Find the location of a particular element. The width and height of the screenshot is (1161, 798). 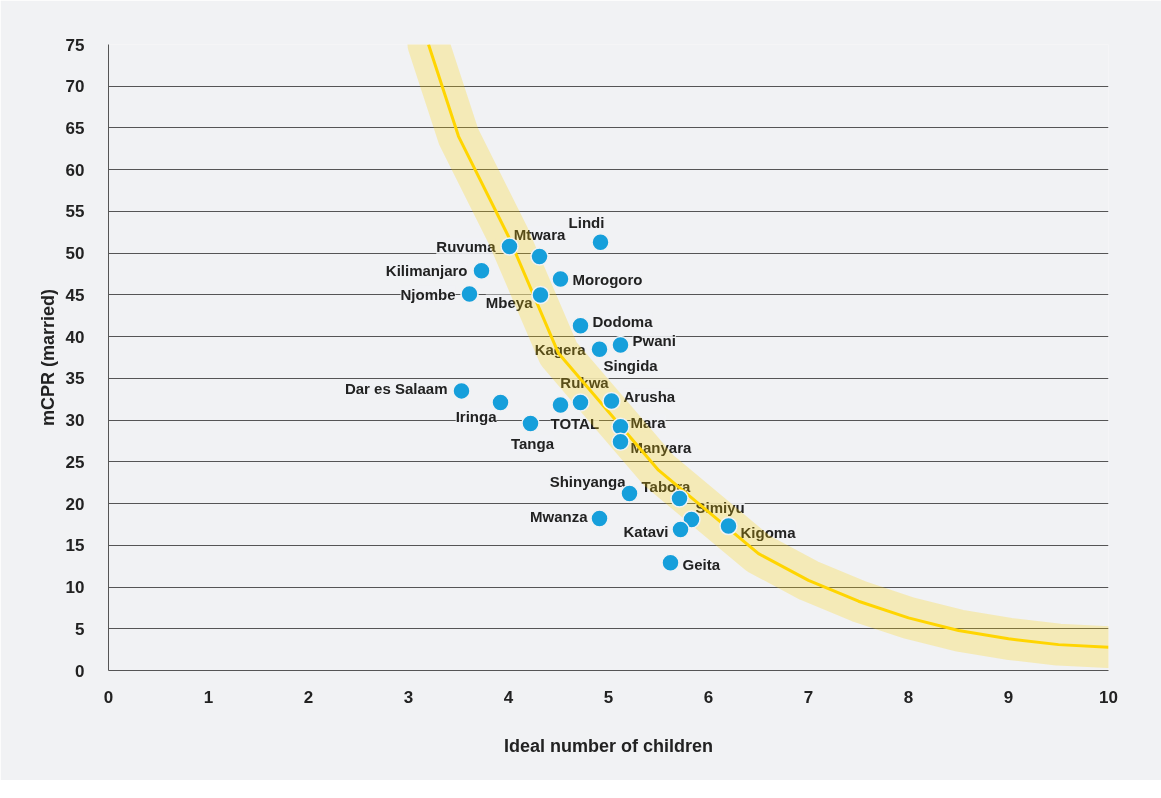

annotation: TOTAL is located at coordinates (575, 423).